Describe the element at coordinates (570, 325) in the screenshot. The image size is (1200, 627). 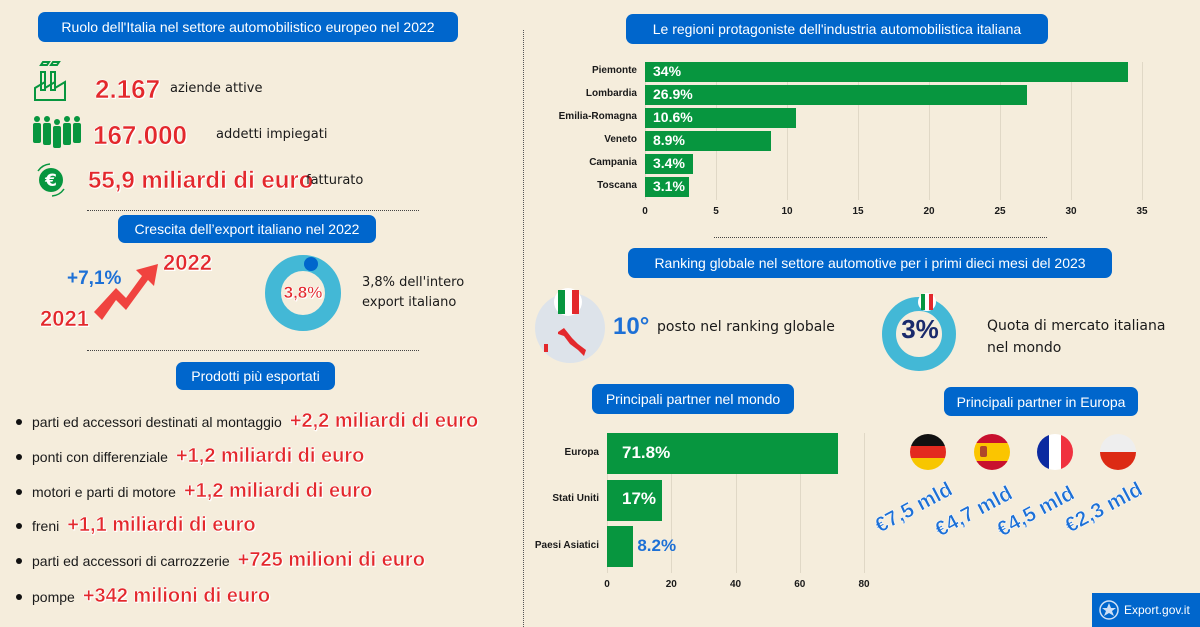
I see `italy-map-icon` at that location.